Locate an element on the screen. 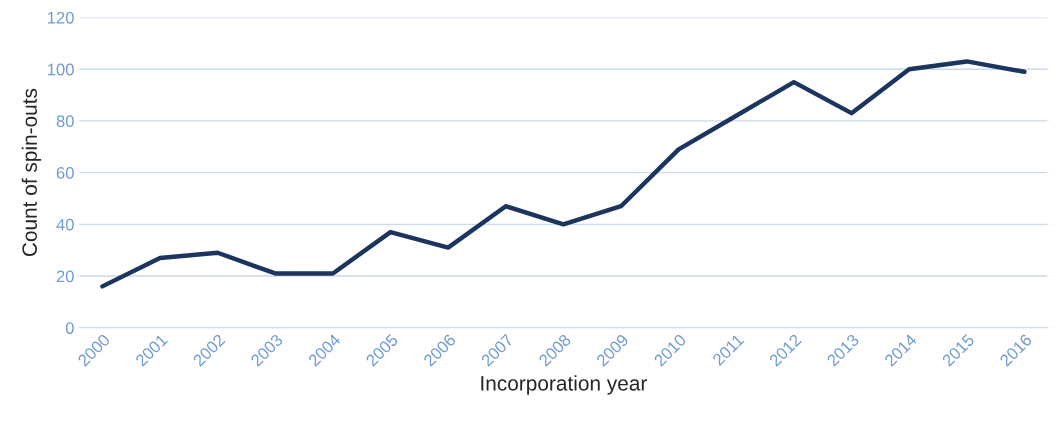  y-tick-label: 100 is located at coordinates (60, 69).